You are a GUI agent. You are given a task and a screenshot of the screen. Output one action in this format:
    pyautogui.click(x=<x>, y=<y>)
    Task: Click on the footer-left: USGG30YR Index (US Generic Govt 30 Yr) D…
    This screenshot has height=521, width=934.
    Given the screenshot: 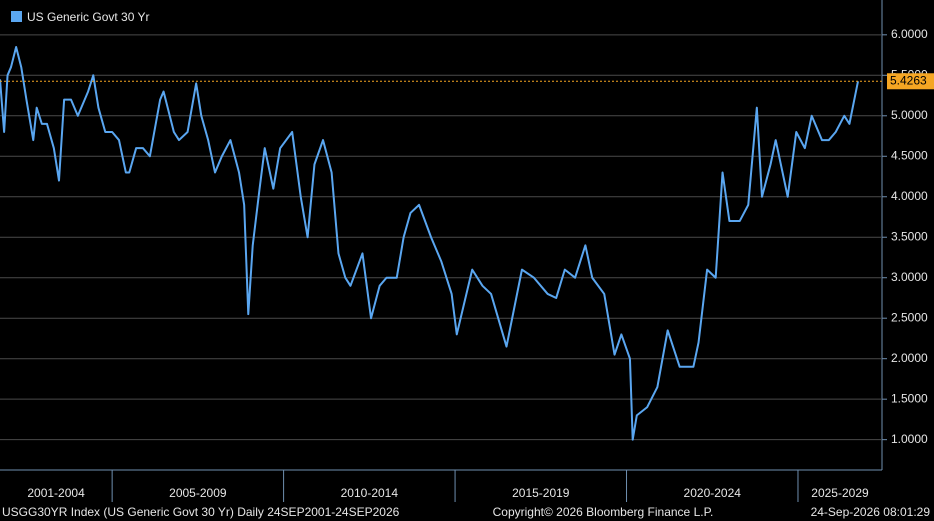 What is the action you would take?
    pyautogui.click(x=201, y=512)
    